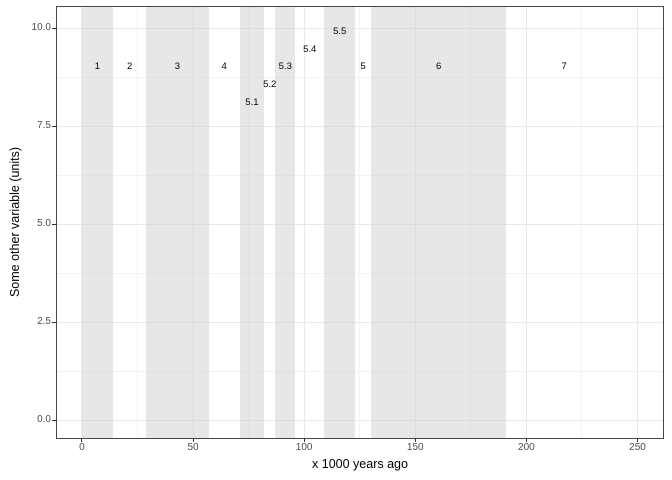 This screenshot has height=480, width=672. What do you see at coordinates (252, 222) in the screenshot?
I see `mis-band-5.1` at bounding box center [252, 222].